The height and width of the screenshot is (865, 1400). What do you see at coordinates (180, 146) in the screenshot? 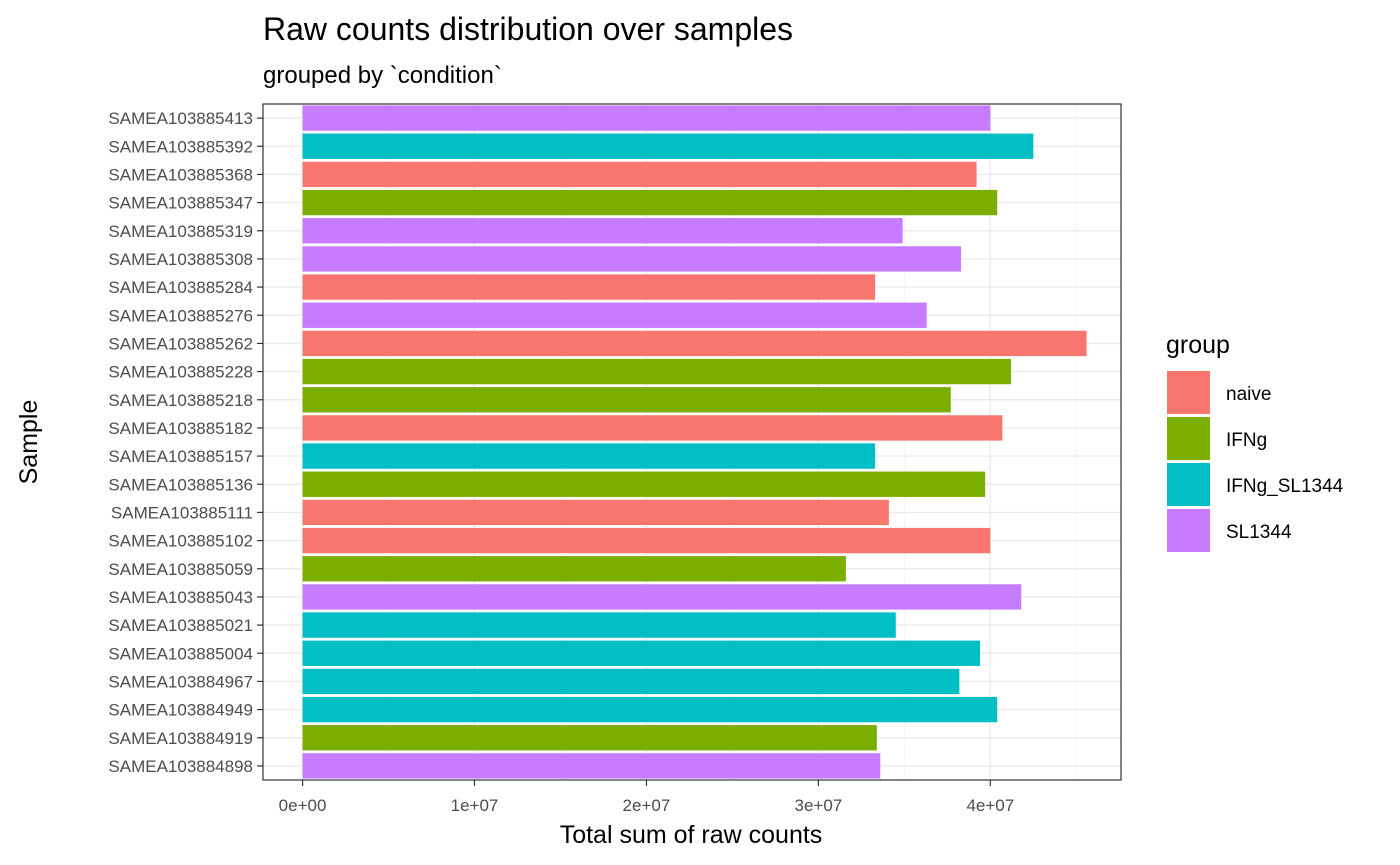
I see `y-tick-label: SAMEA103885392` at bounding box center [180, 146].